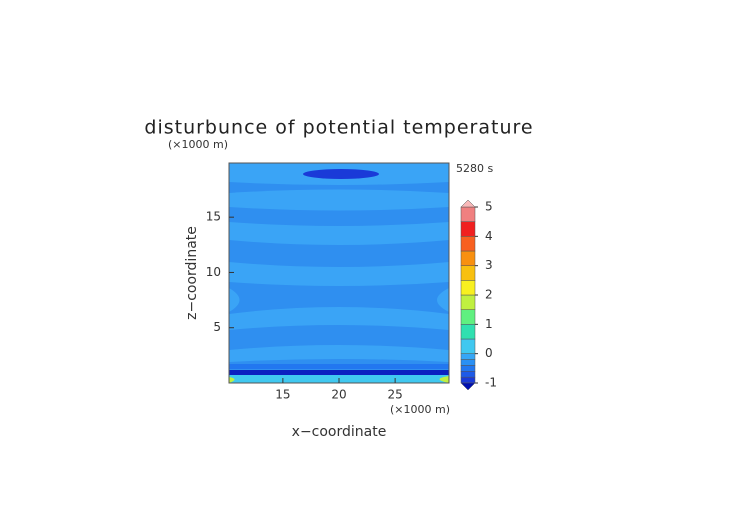 This screenshot has width=752, height=532. Describe the element at coordinates (338, 128) in the screenshot. I see `chart-title: disturbunce of potential temperature` at that location.